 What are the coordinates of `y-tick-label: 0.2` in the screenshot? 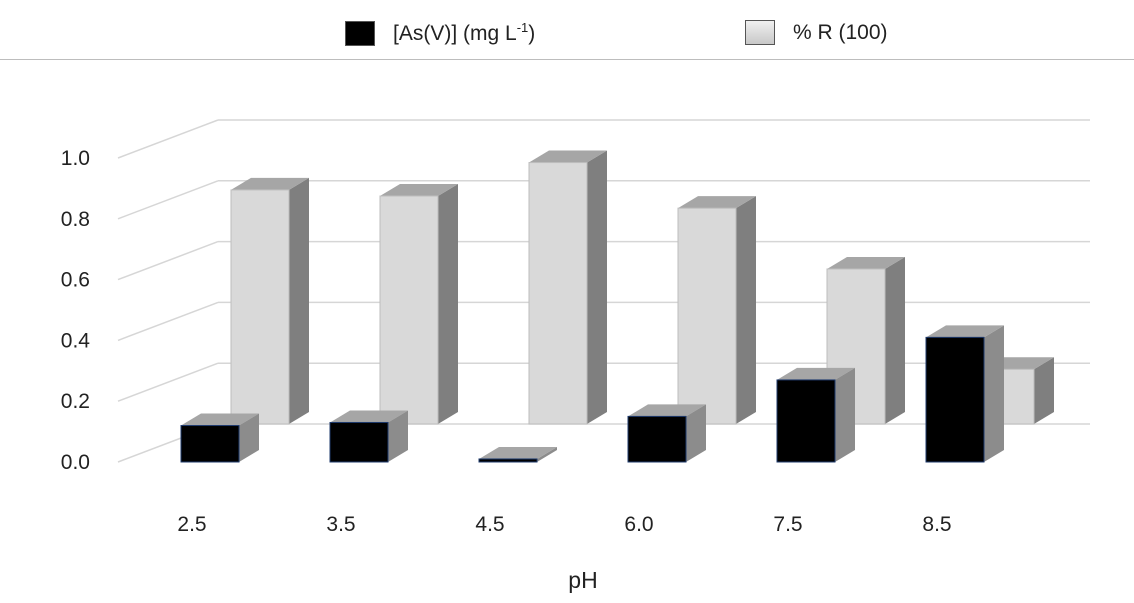 It's located at (75, 401).